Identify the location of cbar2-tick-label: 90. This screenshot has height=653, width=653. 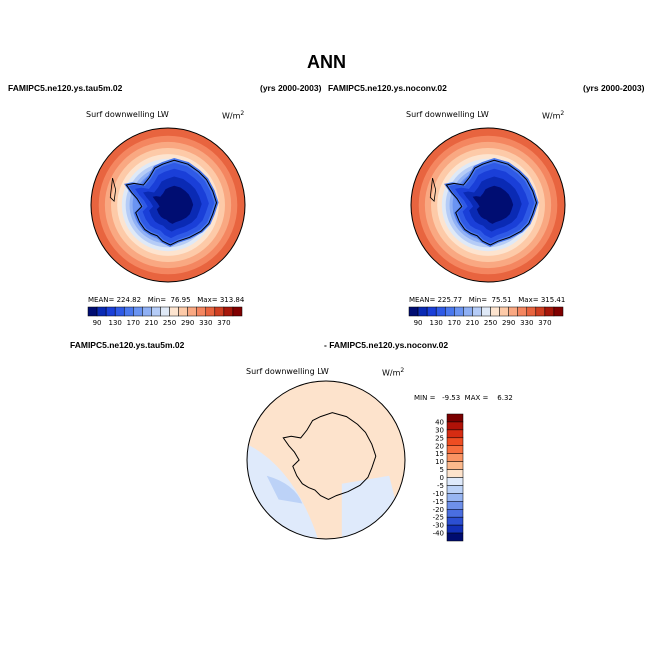
(418, 323).